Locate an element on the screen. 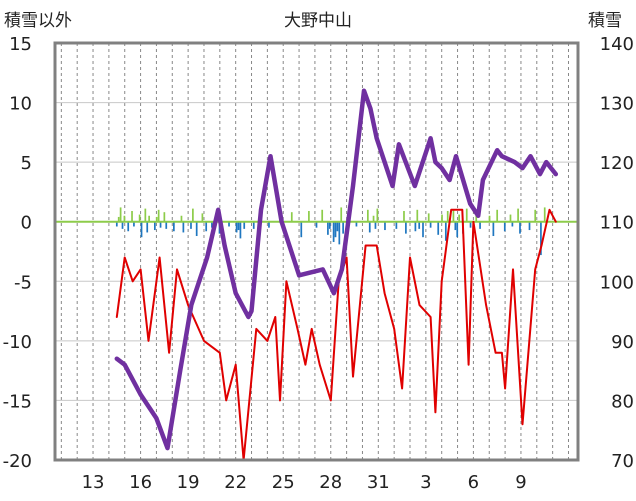 The image size is (636, 501). x-tick-labels: 13 16 19 22 25 28 31 3 6 9 is located at coordinates (304, 482).